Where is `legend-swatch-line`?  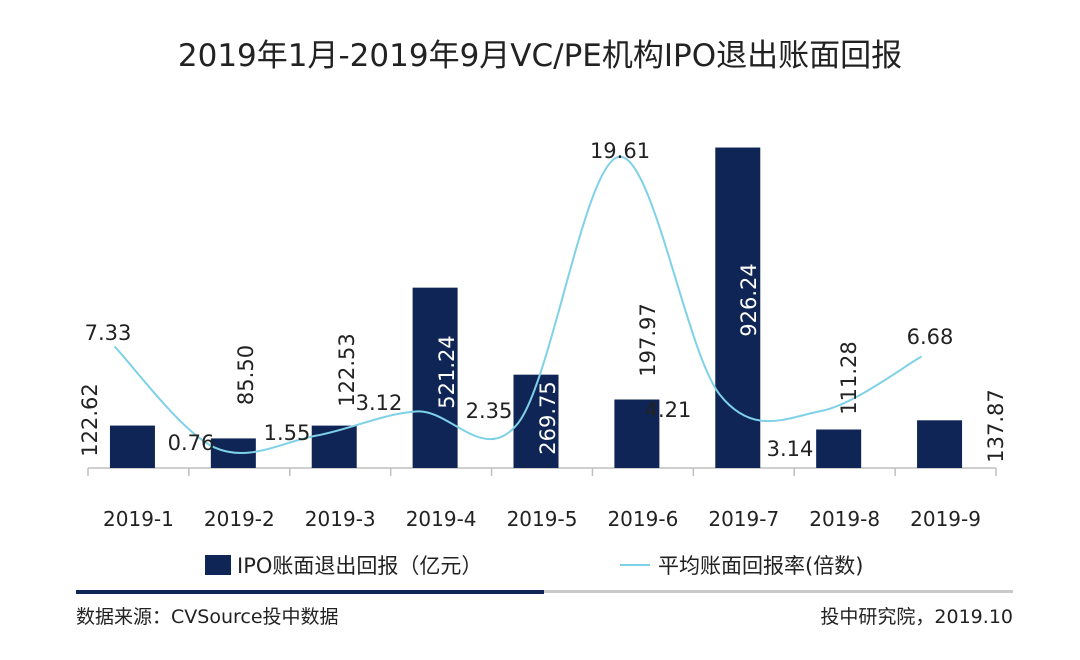 legend-swatch-line is located at coordinates (635, 565).